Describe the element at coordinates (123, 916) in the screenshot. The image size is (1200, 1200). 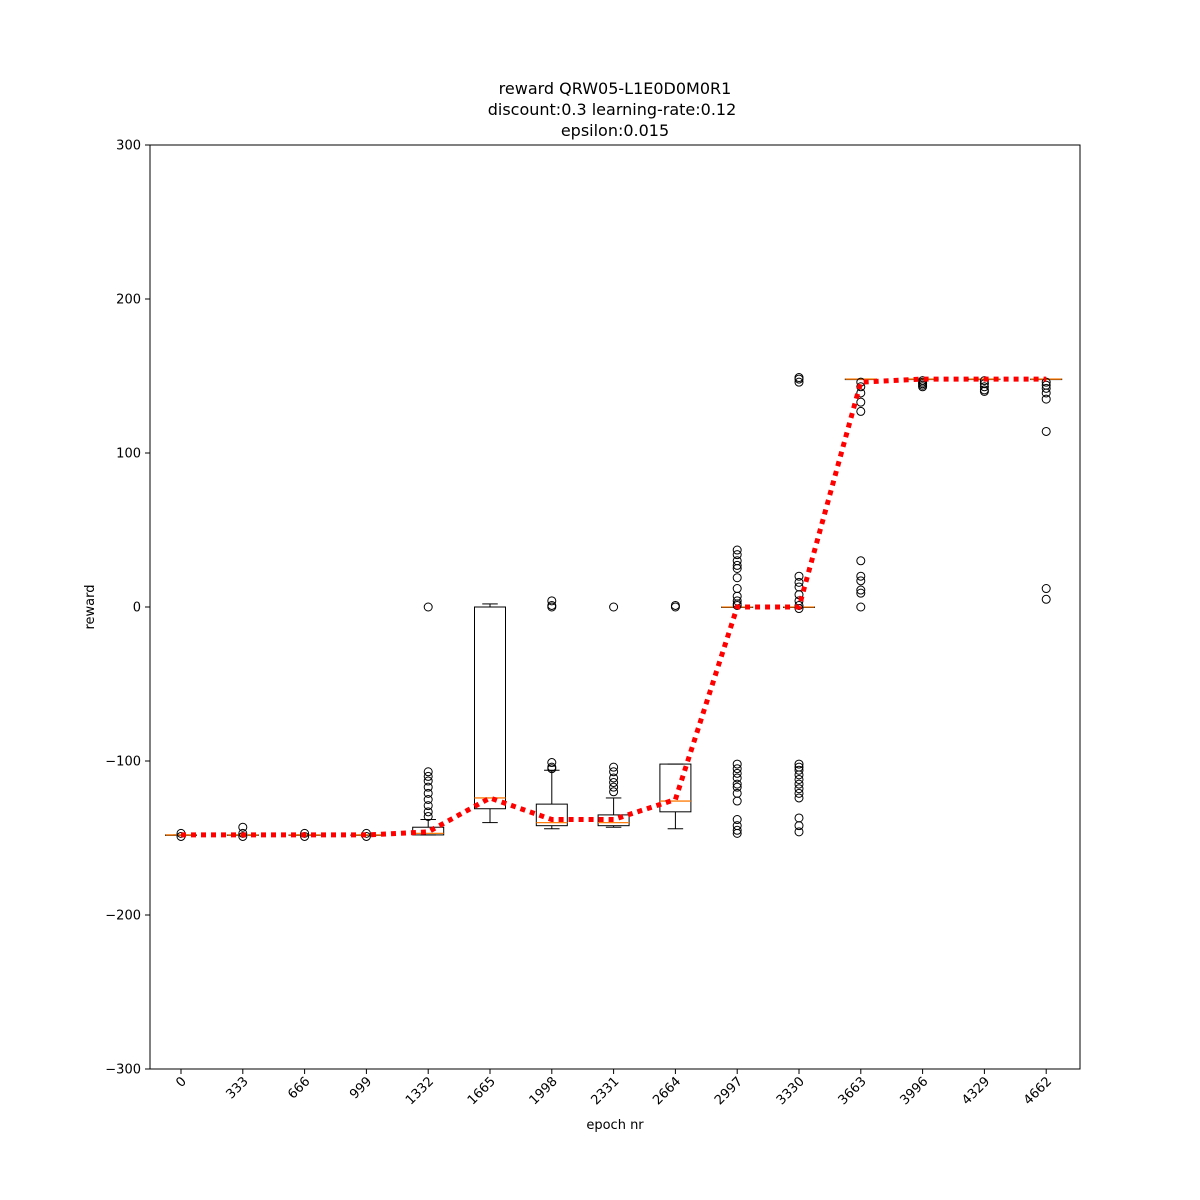
I see `y-tick-label: −200` at that location.